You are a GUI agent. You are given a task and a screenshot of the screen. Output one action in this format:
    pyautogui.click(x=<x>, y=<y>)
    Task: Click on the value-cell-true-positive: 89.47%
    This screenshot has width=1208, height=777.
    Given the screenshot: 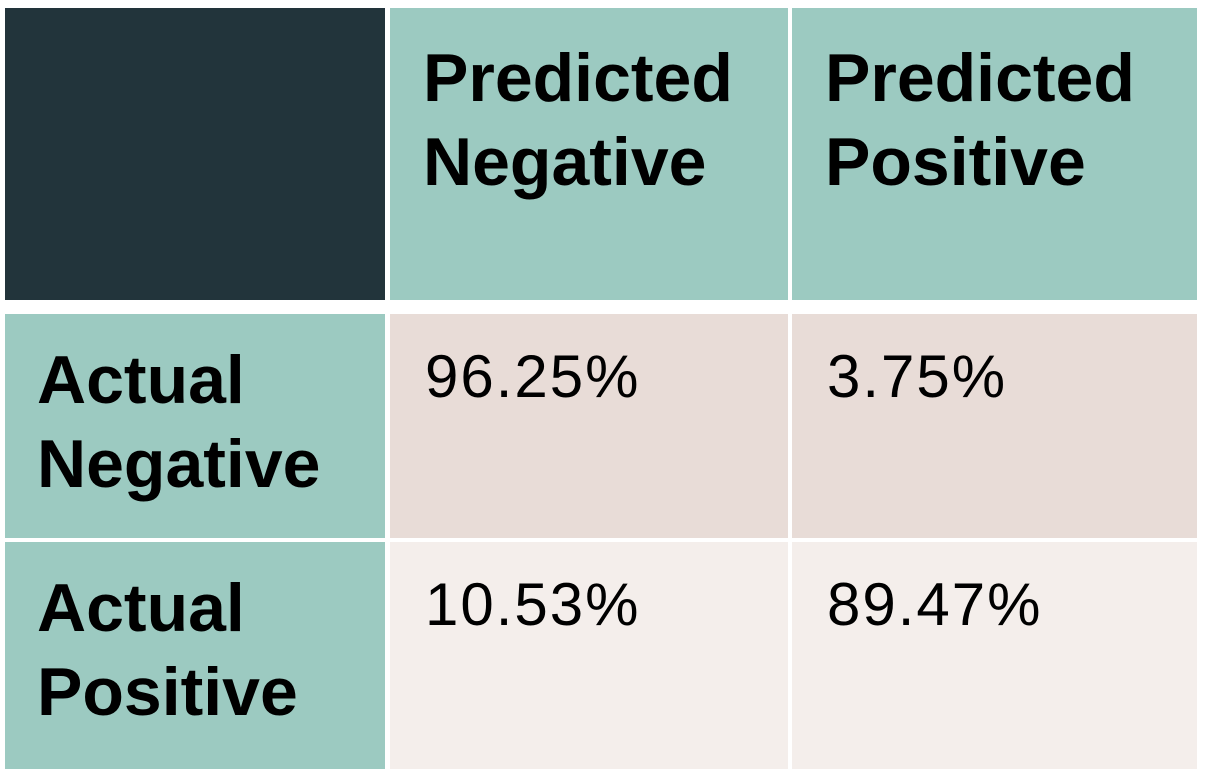 What is the action you would take?
    pyautogui.click(x=994, y=655)
    